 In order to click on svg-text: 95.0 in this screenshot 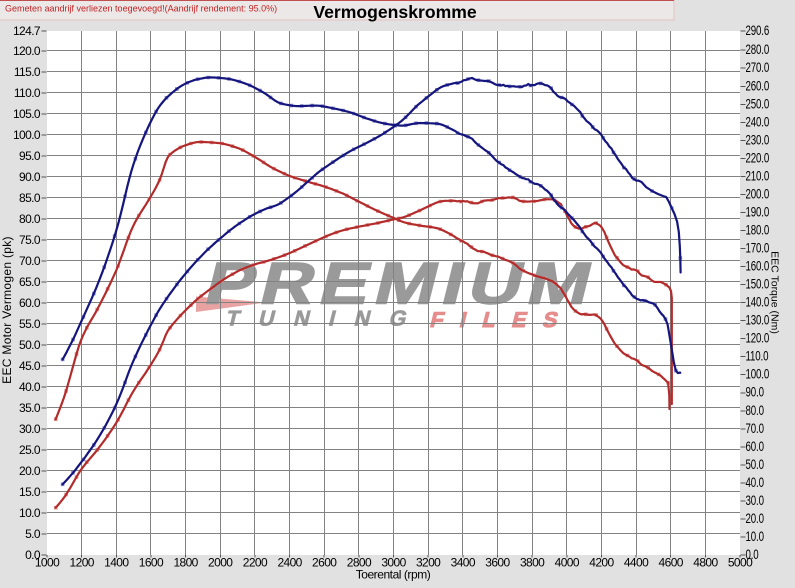, I will do `click(30, 156)`.